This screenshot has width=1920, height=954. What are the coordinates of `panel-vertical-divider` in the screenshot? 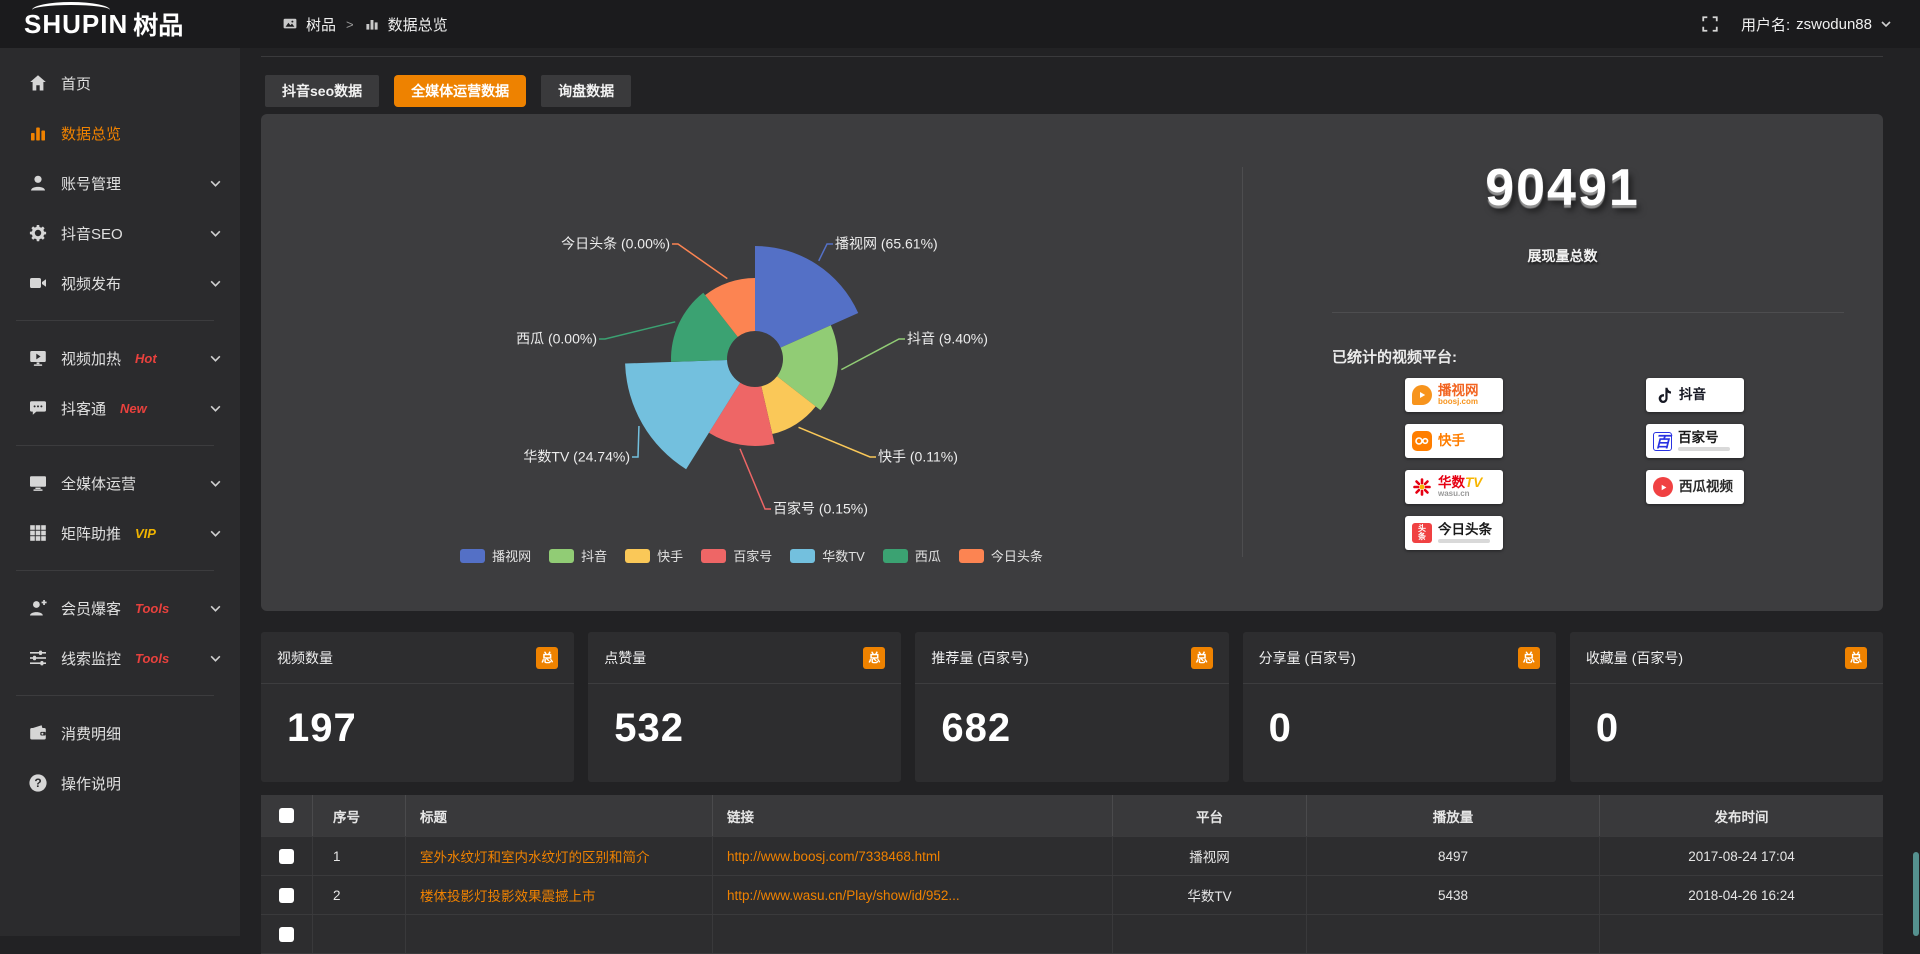 It's located at (1242, 362).